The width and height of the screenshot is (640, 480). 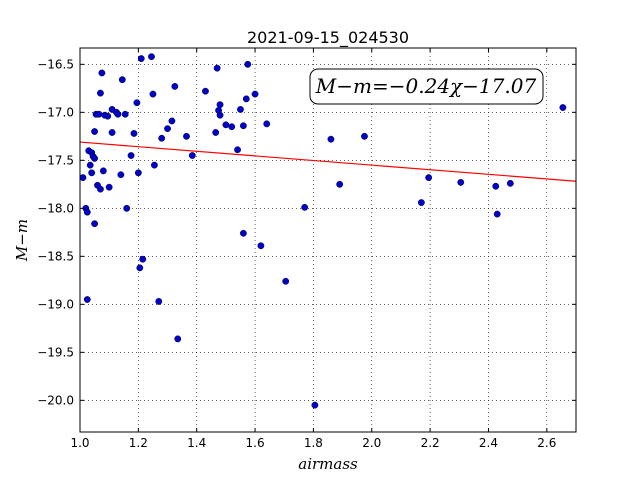 What do you see at coordinates (488, 443) in the screenshot?
I see `x-tick-label: 2.4` at bounding box center [488, 443].